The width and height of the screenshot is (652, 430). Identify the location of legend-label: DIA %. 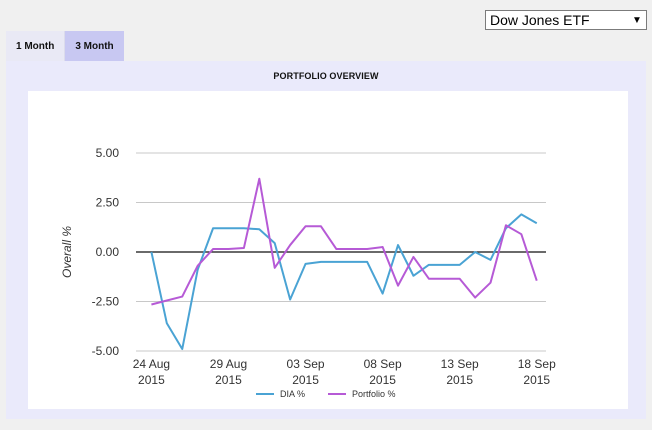
(292, 394).